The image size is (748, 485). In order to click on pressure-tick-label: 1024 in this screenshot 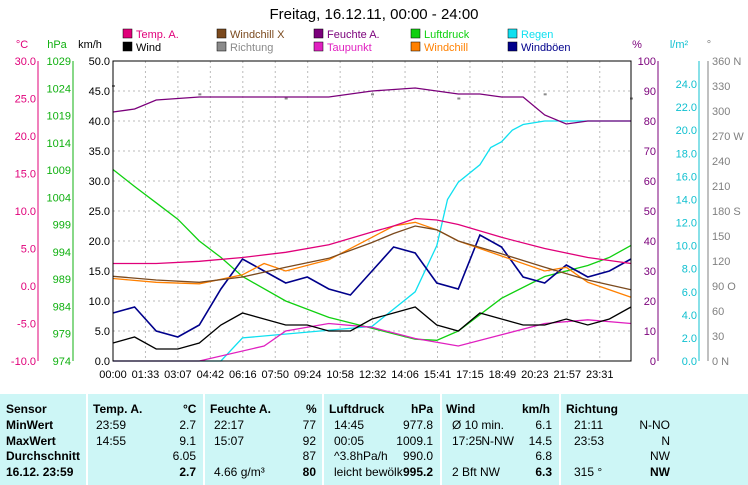, I will do `click(59, 89)`.